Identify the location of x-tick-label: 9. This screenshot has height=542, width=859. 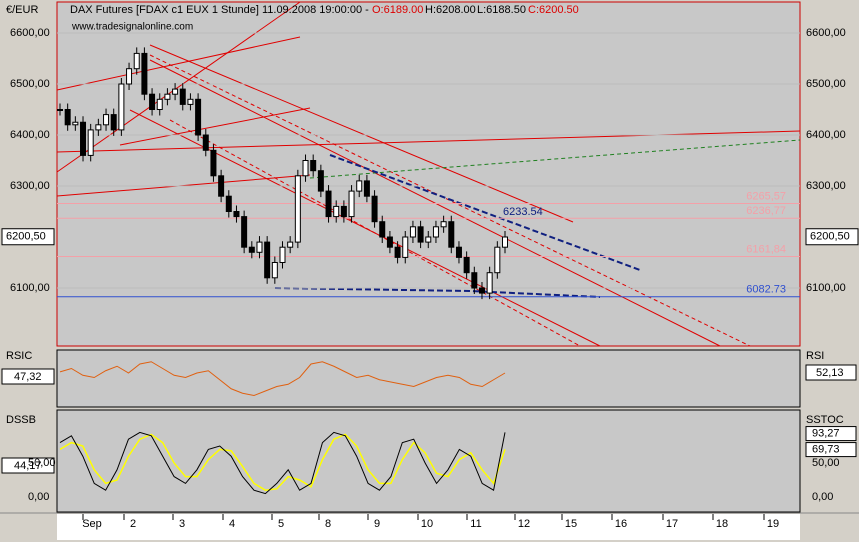
(377, 524).